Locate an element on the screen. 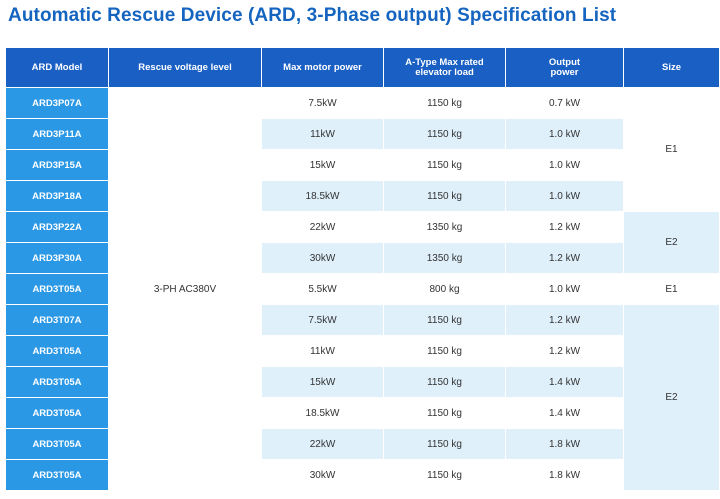  table-row: ARD3T05A 30kW 1150 kg 1.8 kW is located at coordinates (362, 475).